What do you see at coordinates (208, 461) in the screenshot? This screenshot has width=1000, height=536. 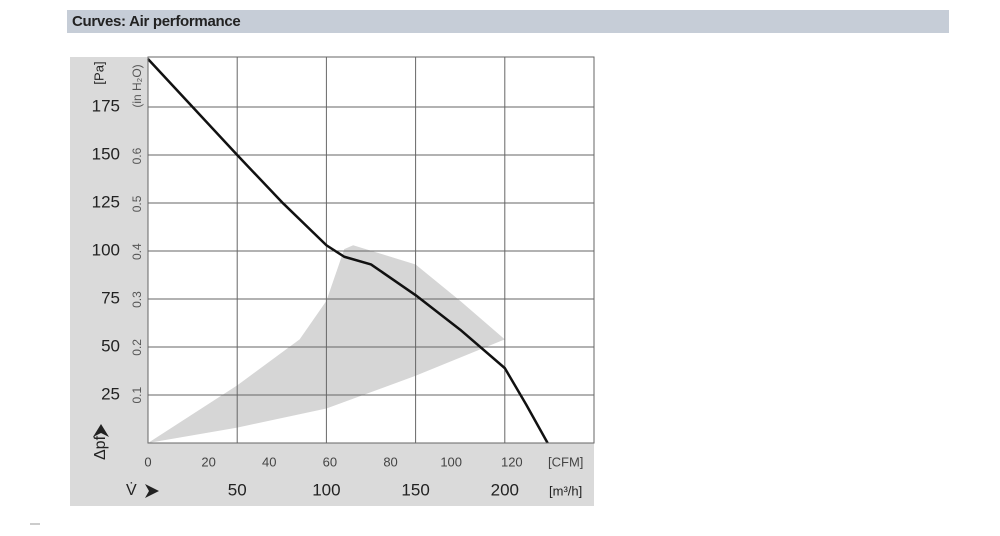 I see `x2-tick-label: 20` at bounding box center [208, 461].